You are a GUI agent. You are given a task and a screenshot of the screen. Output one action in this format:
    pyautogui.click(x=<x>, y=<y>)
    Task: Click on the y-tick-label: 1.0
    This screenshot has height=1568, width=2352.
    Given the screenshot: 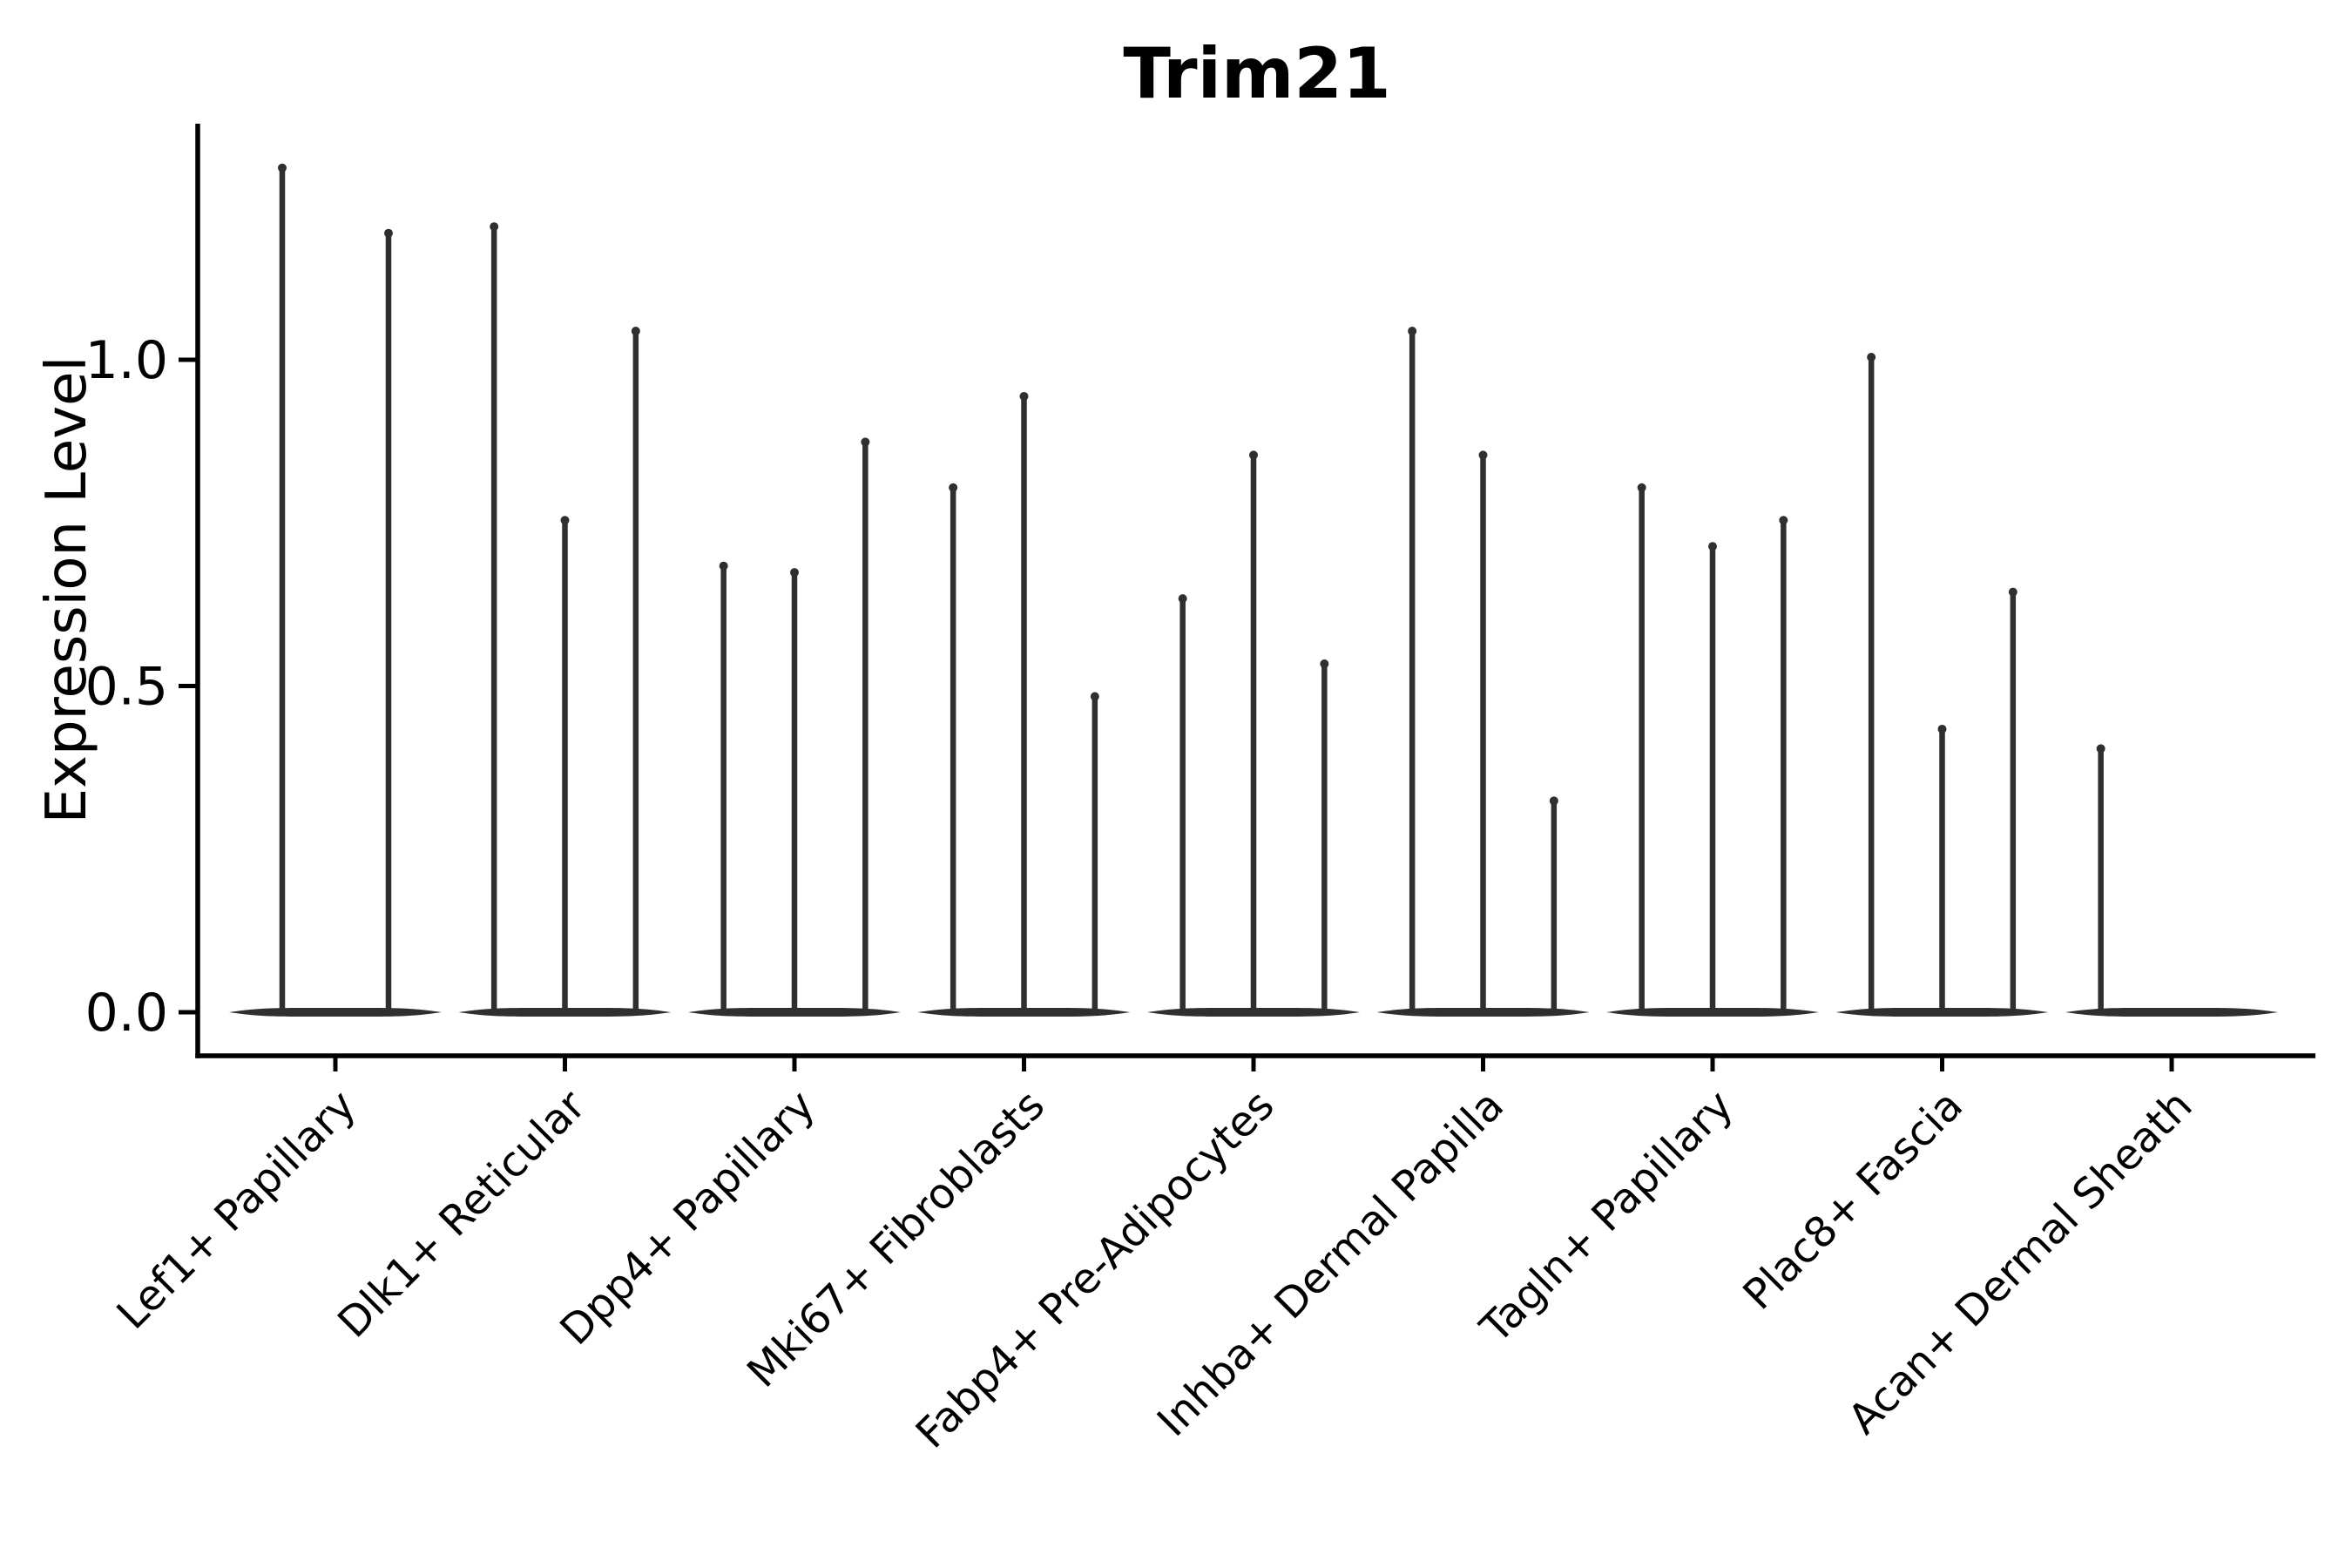 What is the action you would take?
    pyautogui.click(x=126, y=361)
    